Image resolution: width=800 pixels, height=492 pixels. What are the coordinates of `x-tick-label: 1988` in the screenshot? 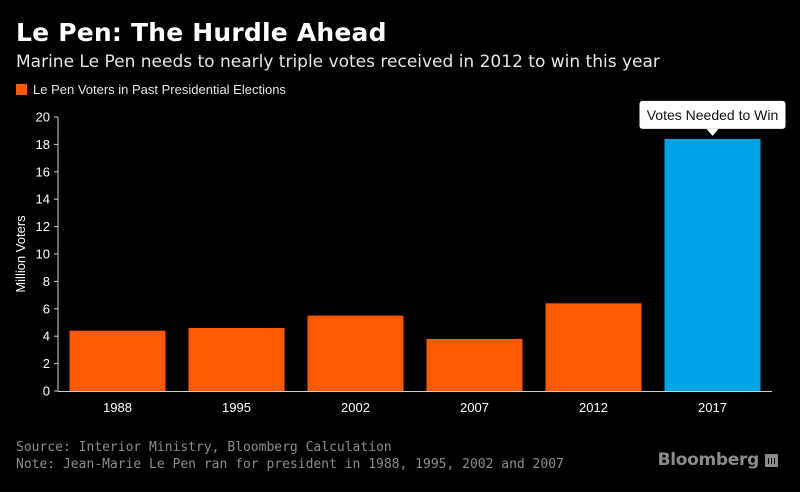 It's located at (117, 407).